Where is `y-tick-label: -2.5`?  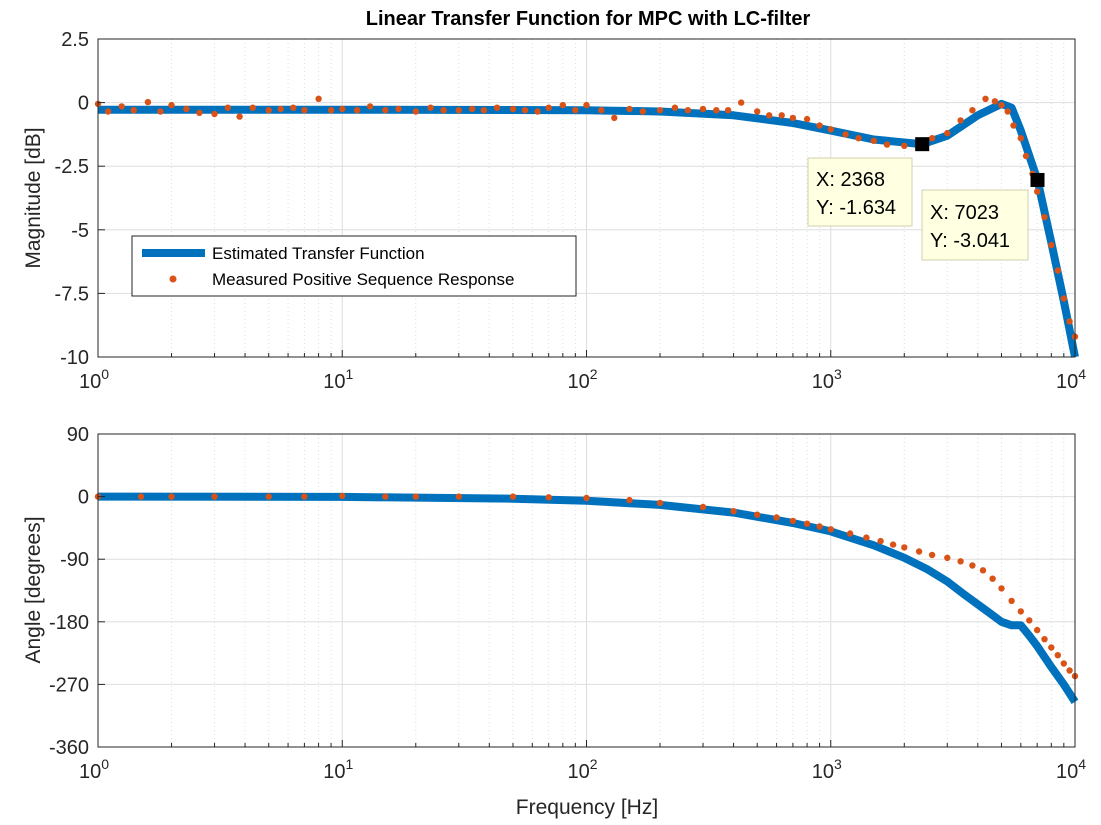 y-tick-label: -2.5 is located at coordinates (72, 167).